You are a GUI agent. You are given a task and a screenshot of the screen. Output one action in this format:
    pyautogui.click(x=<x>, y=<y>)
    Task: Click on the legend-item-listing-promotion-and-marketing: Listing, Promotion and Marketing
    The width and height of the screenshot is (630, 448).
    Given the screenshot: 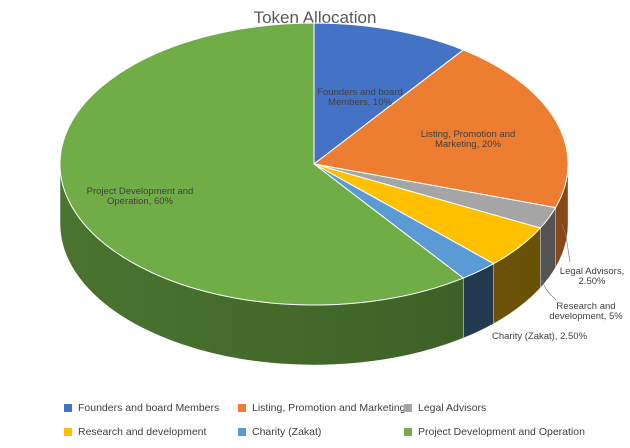 What is the action you would take?
    pyautogui.click(x=322, y=408)
    